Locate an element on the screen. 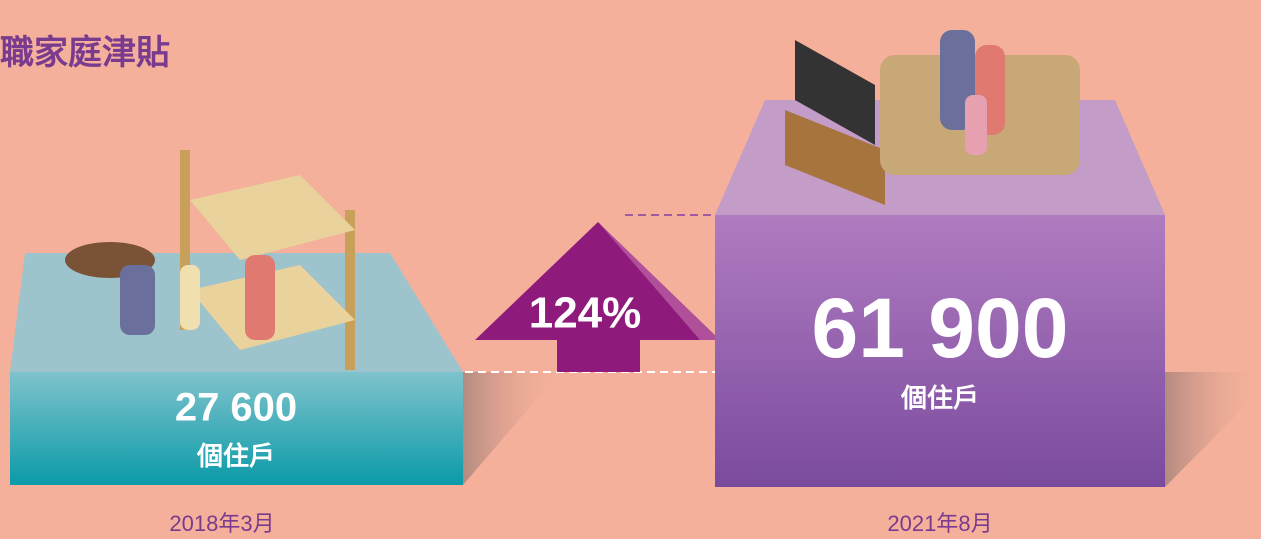  right-number: 61 900 is located at coordinates (940, 328).